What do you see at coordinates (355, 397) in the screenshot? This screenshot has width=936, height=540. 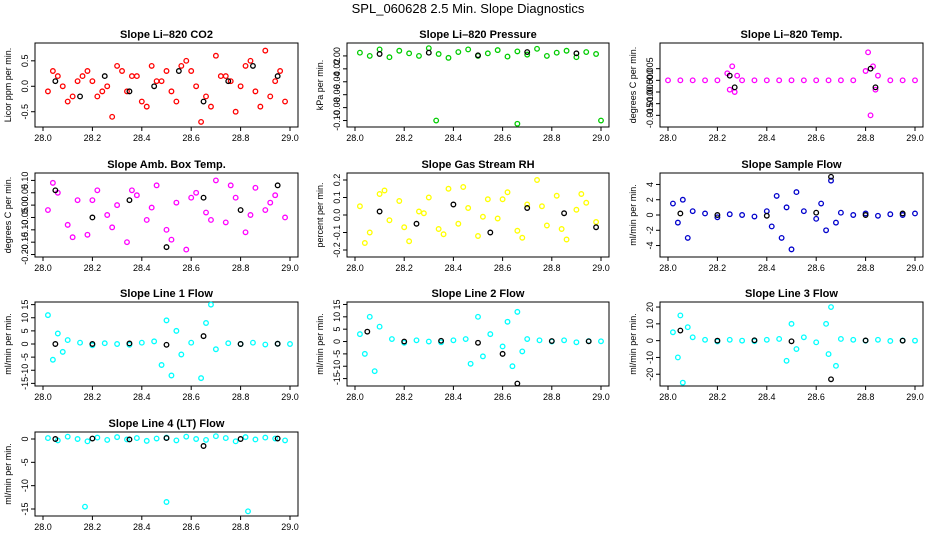 I see `x-tick-label: 28.0` at bounding box center [355, 397].